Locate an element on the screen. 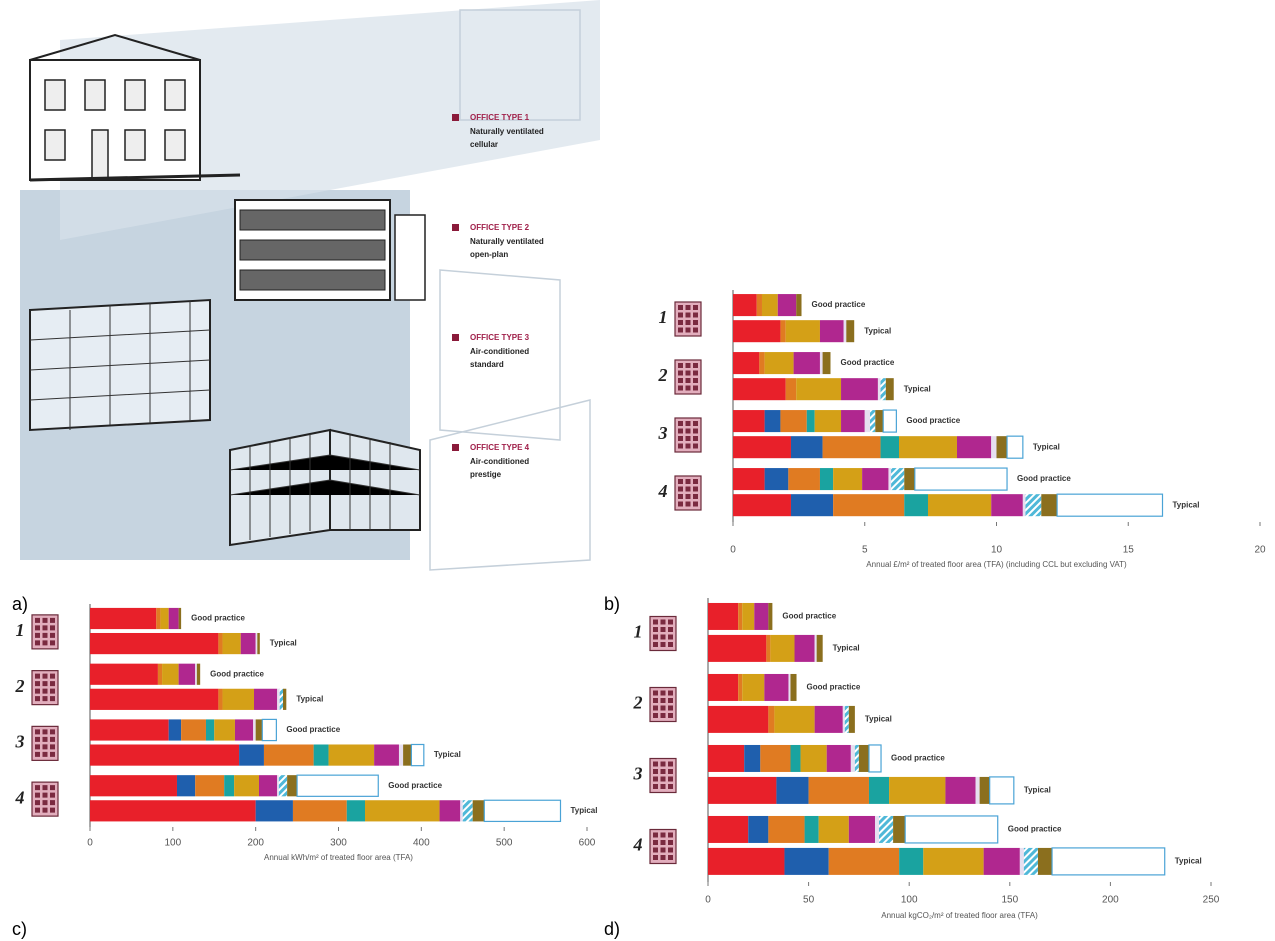  panel-label: a) is located at coordinates (20, 604).